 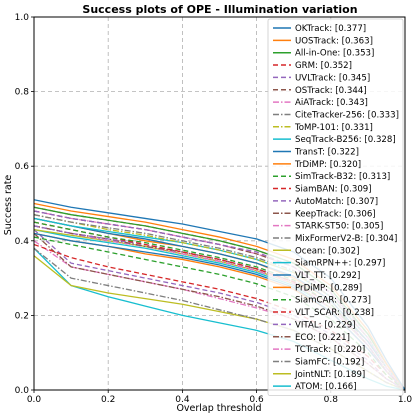 I want to click on legend-entry: ToMP-101: [0.331], so click(x=333, y=128).